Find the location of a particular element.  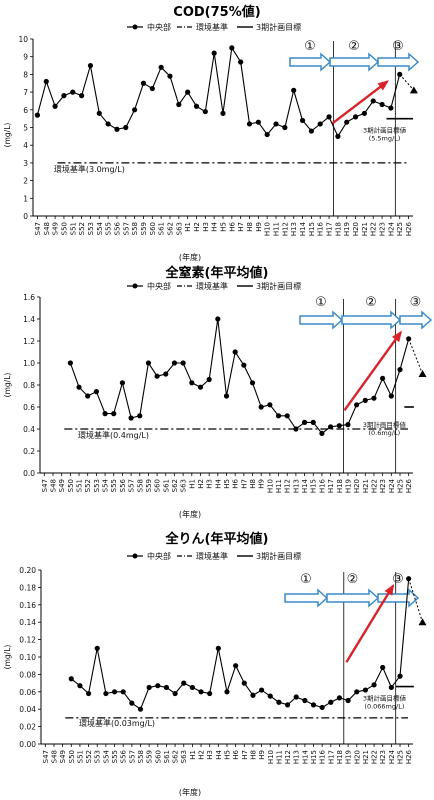

y-tick-label: 0.20 is located at coordinates (27, 570).